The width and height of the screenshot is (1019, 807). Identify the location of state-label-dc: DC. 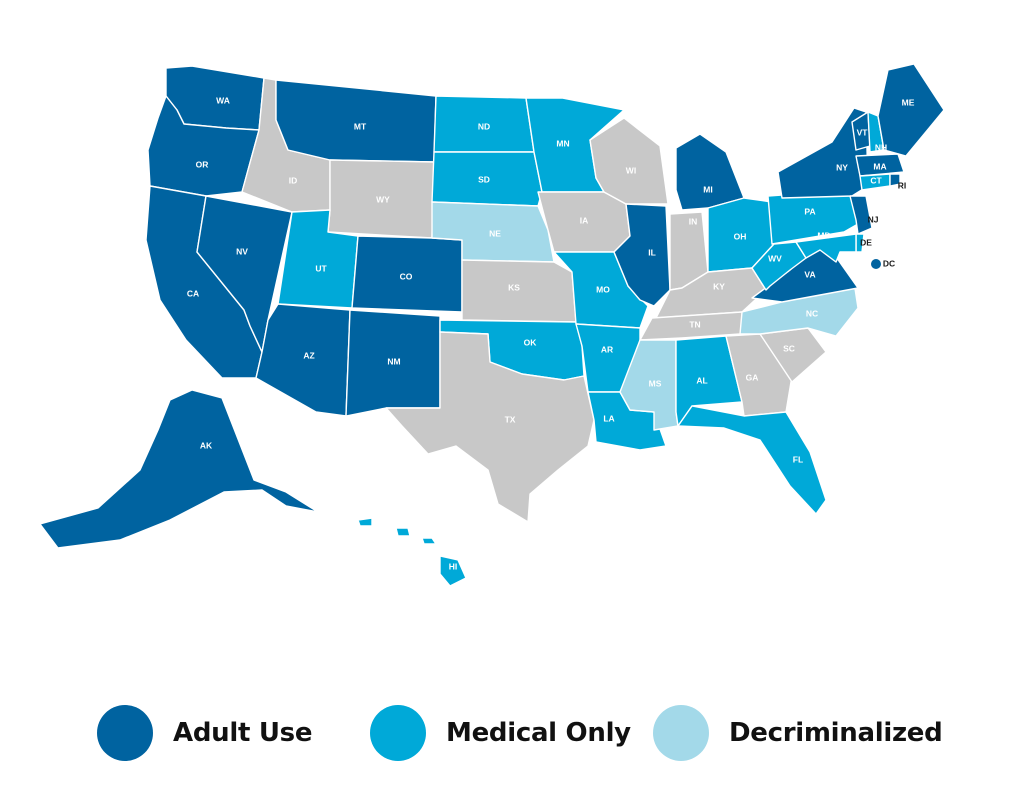
(889, 263).